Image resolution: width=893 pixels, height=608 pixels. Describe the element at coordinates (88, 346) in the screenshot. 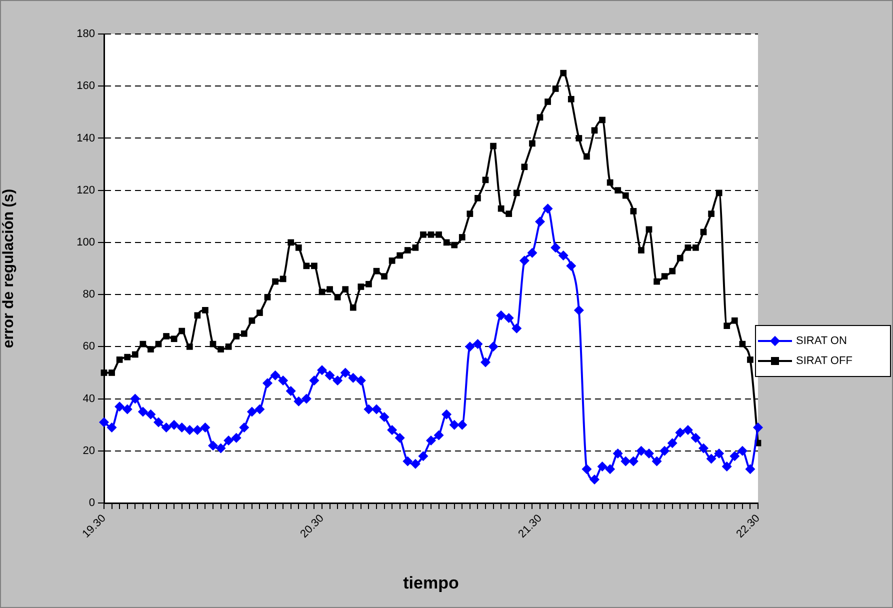

I see `y-tick-label: 60` at that location.